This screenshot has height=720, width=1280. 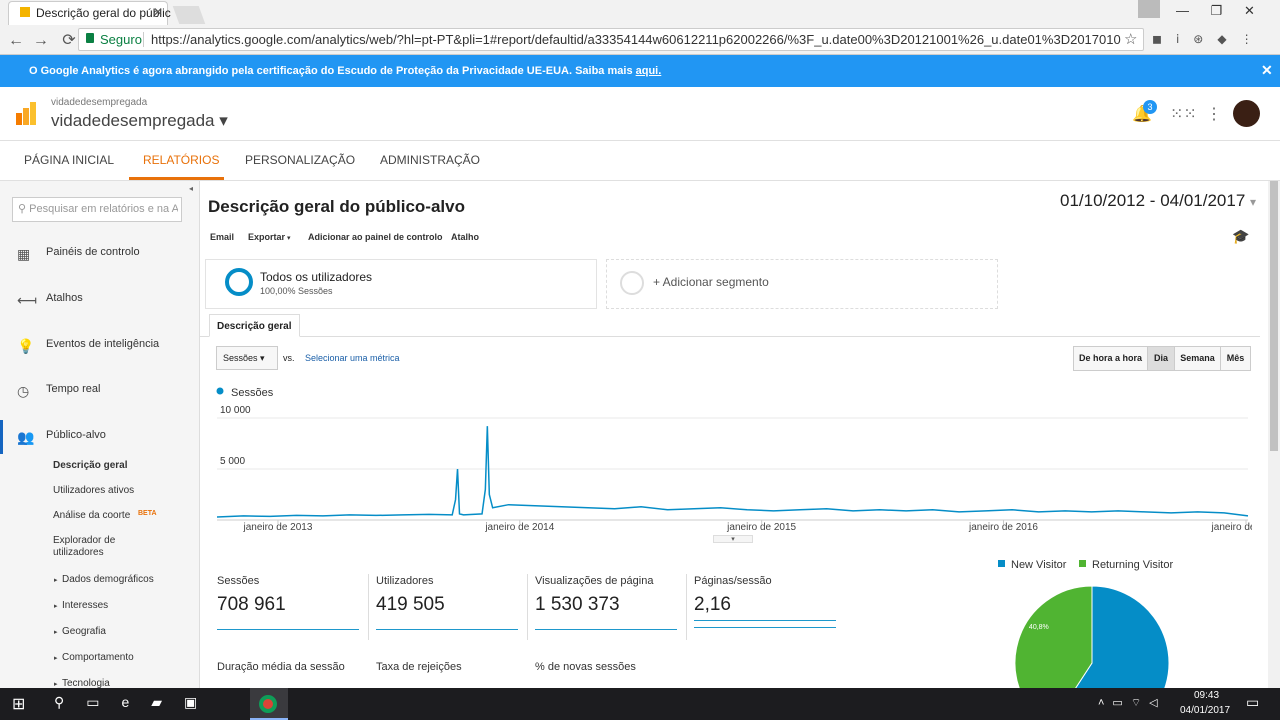 What do you see at coordinates (222, 237) in the screenshot?
I see `toolbar-item: Email` at bounding box center [222, 237].